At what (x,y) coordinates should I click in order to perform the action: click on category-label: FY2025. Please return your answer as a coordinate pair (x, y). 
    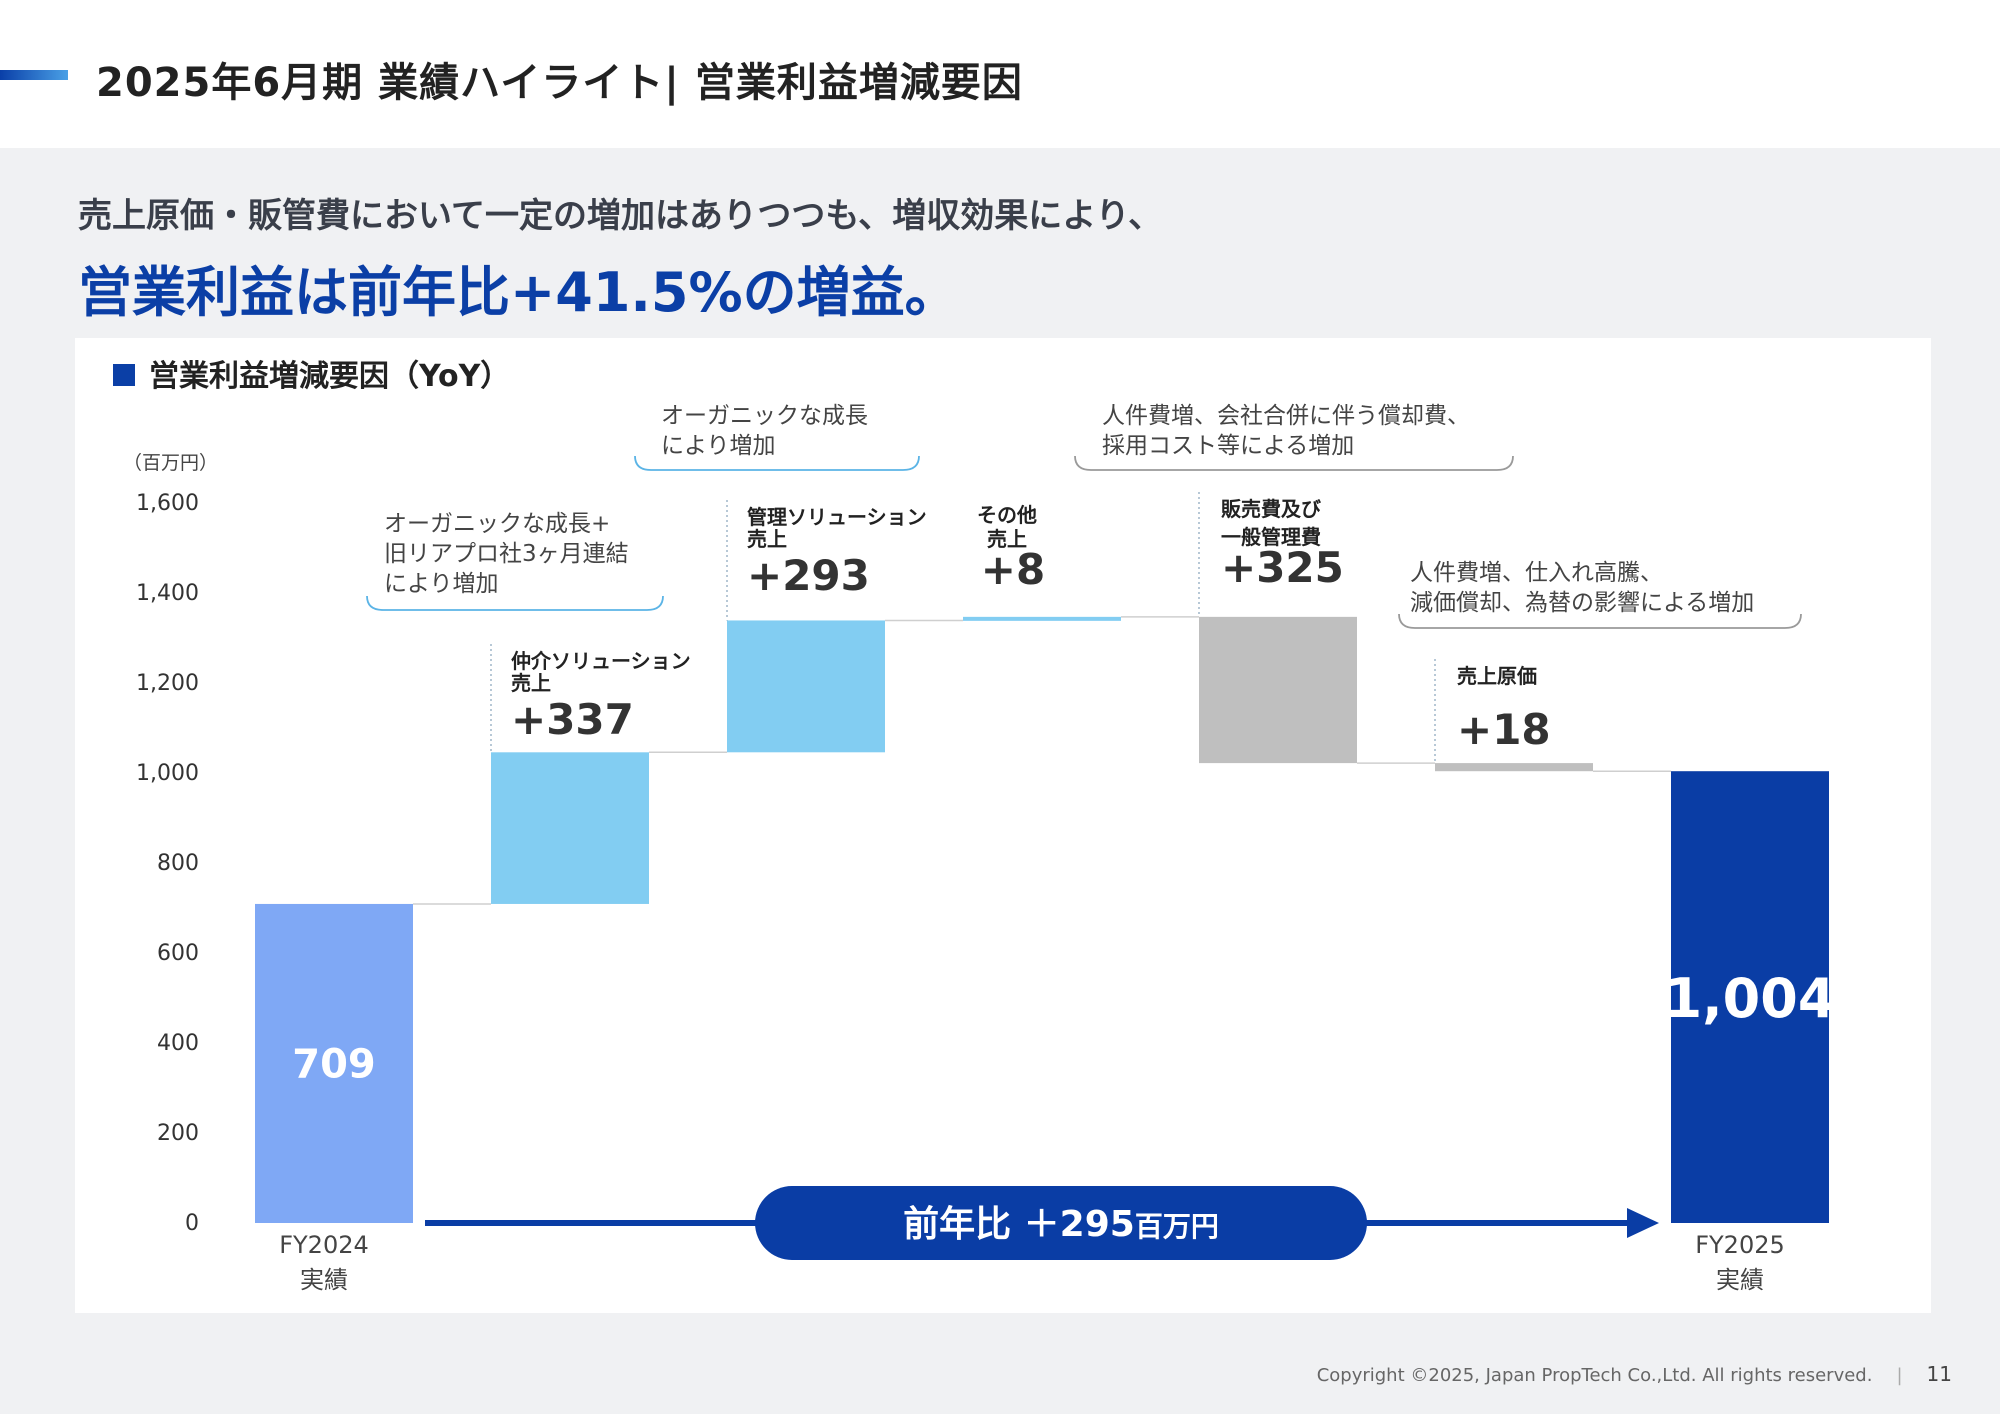
    Looking at the image, I should click on (1740, 1245).